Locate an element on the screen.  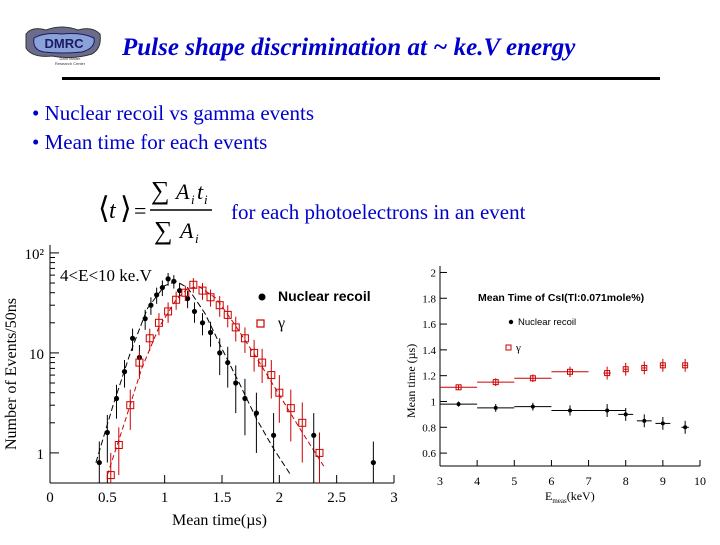
formula-sum-bottom: ∑ is located at coordinates (163, 230).